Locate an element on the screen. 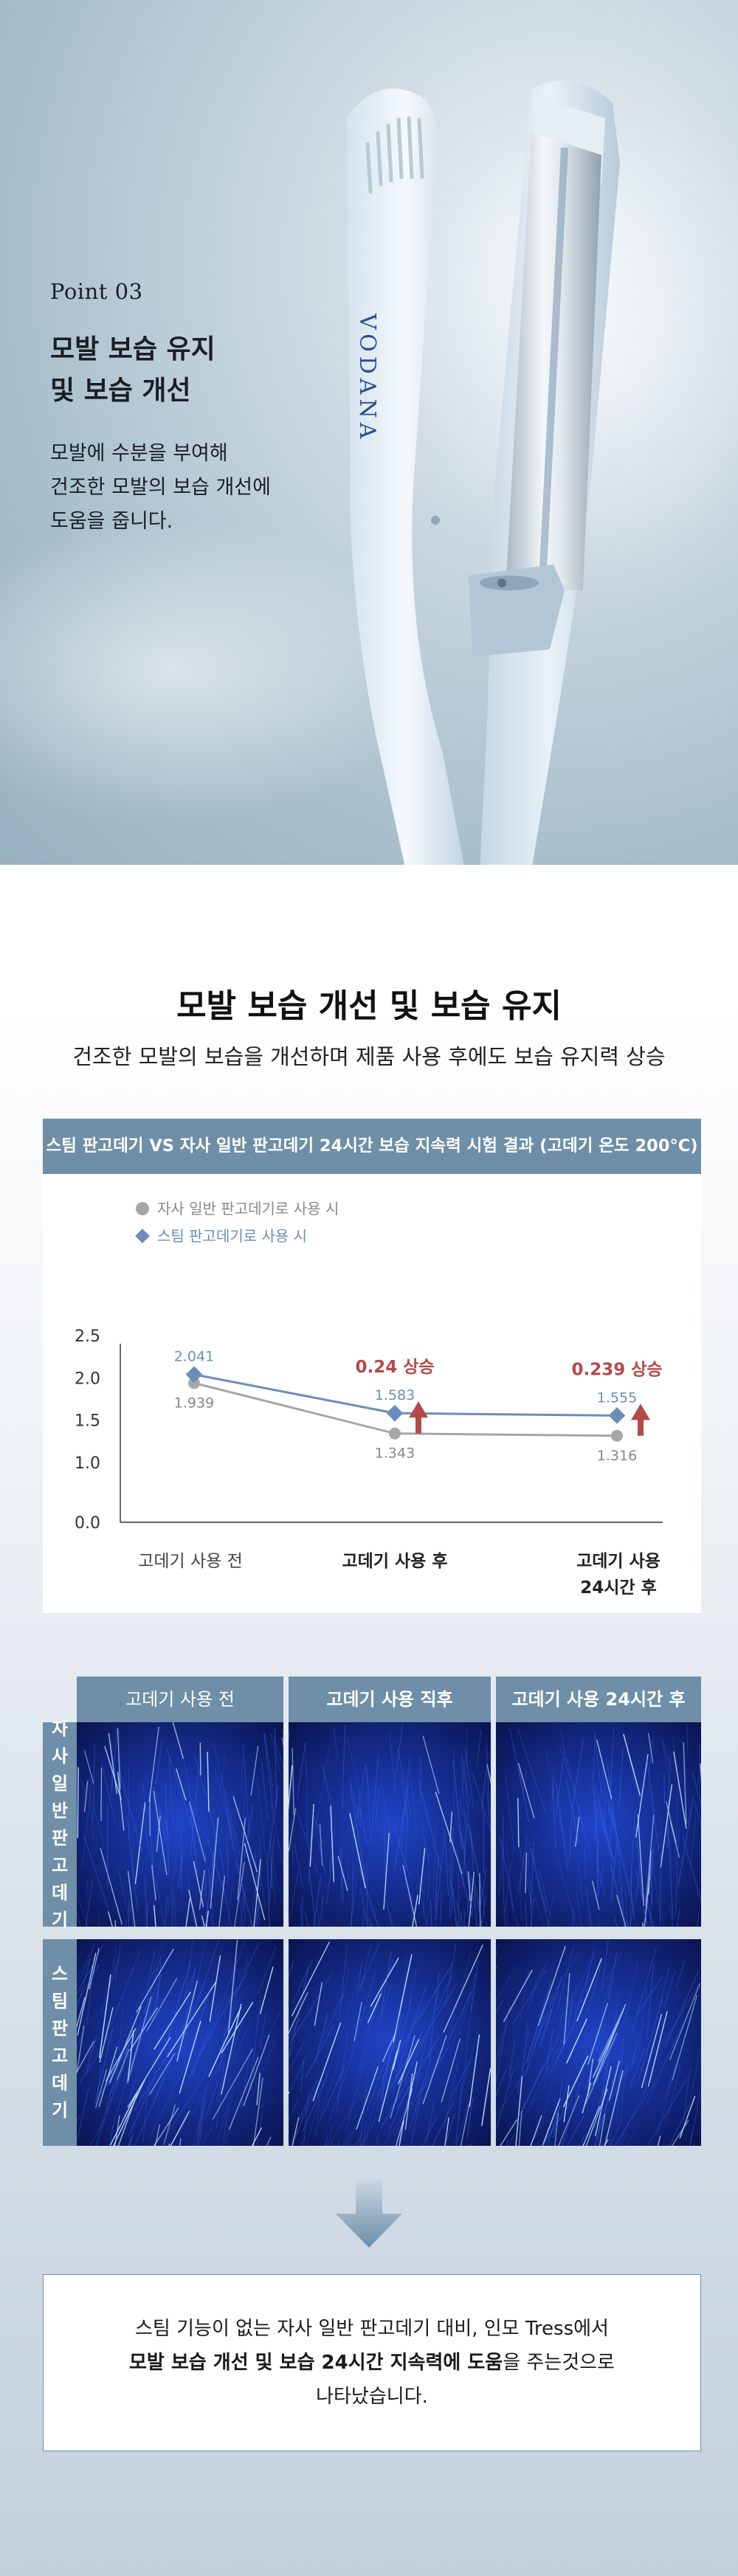  hair-straightener-image: VODANA is located at coordinates (483, 473).